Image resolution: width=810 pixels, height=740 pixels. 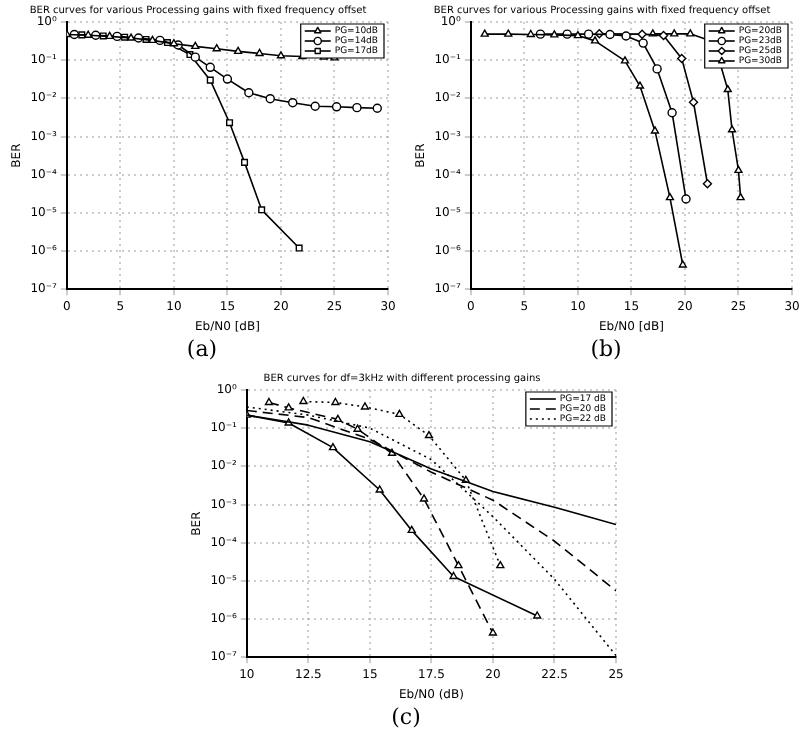 What do you see at coordinates (606, 350) in the screenshot?
I see `text: (b)` at bounding box center [606, 350].